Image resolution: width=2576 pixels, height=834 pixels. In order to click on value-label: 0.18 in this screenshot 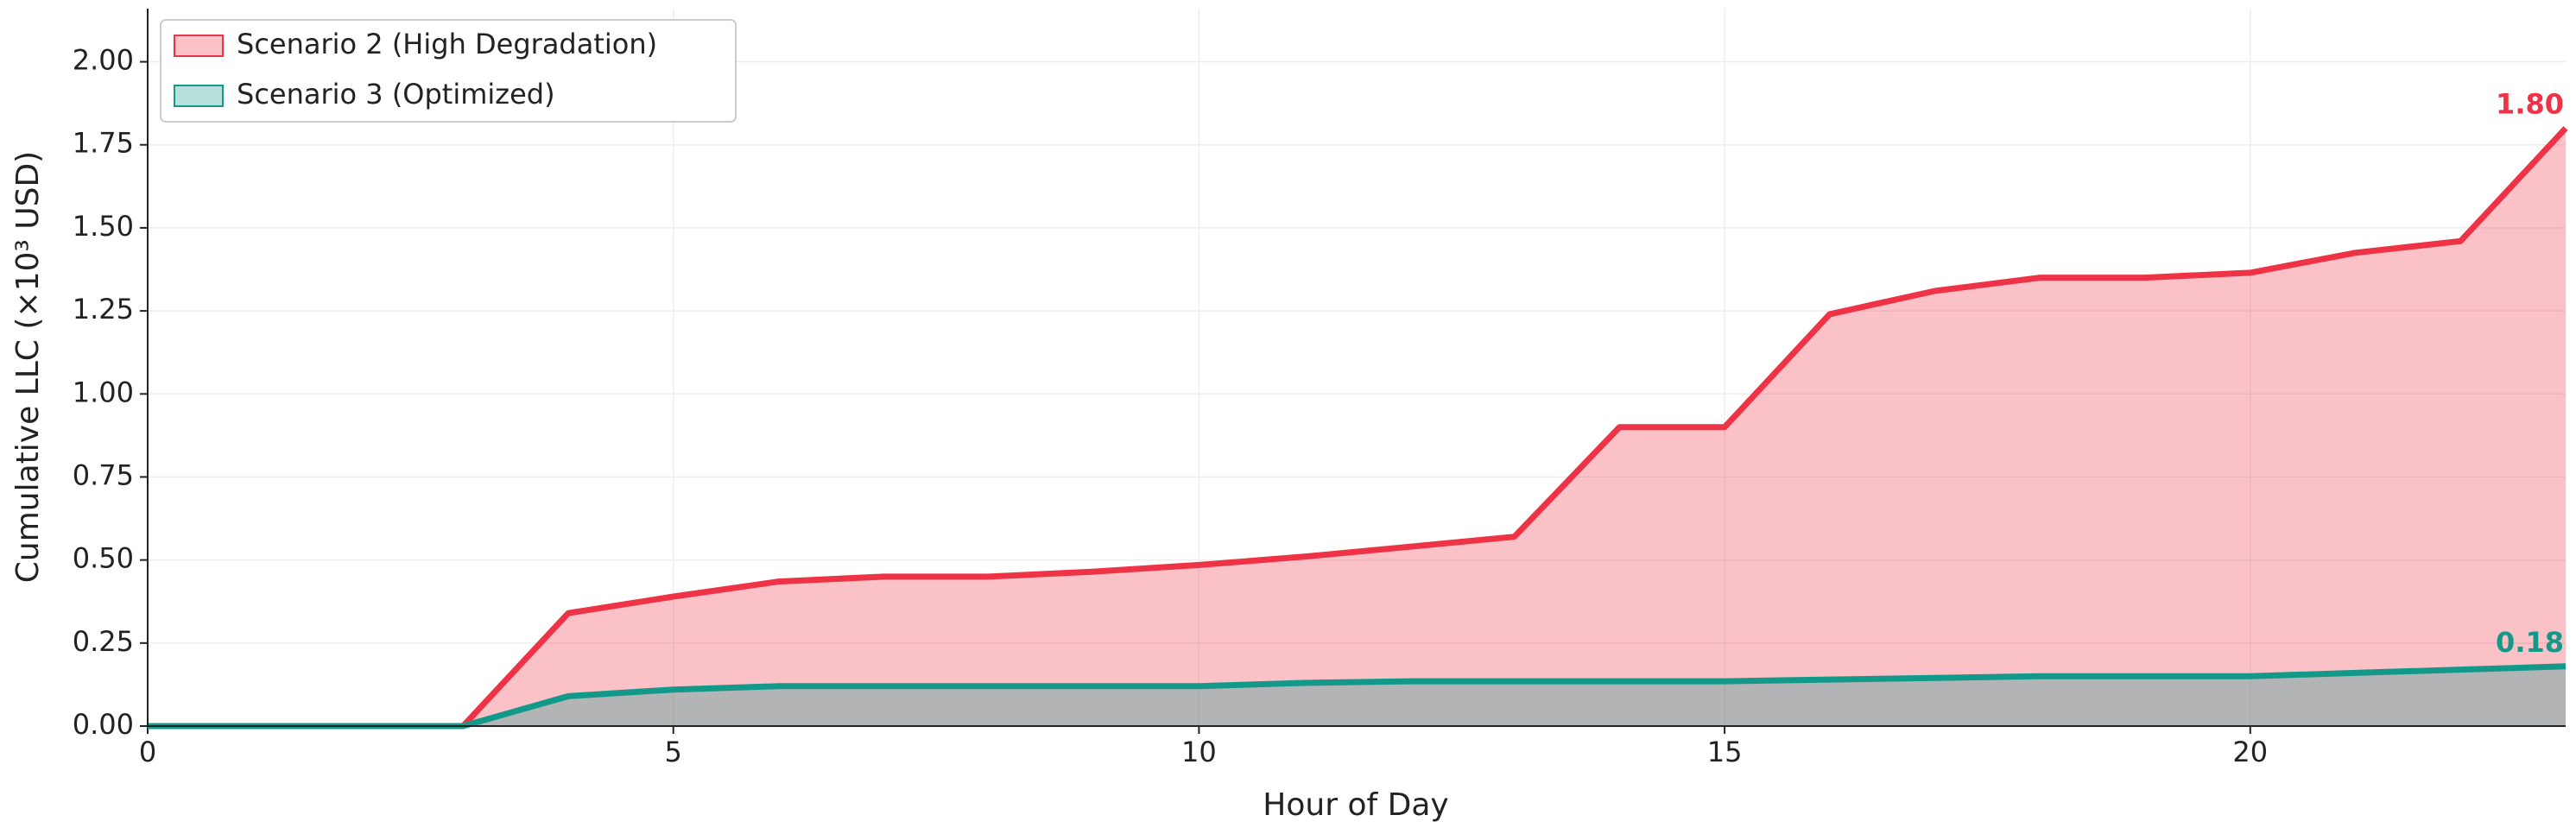, I will do `click(2530, 642)`.